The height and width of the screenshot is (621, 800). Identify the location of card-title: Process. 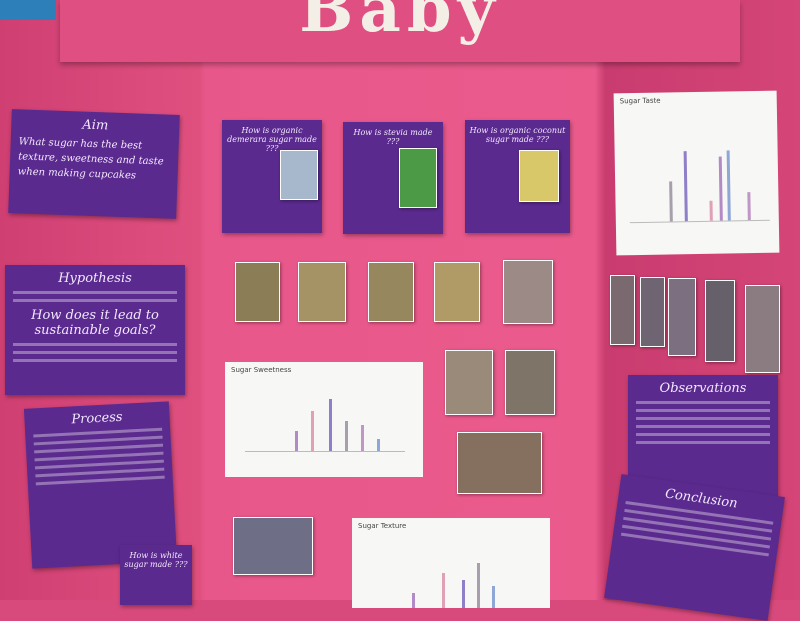
(97, 418).